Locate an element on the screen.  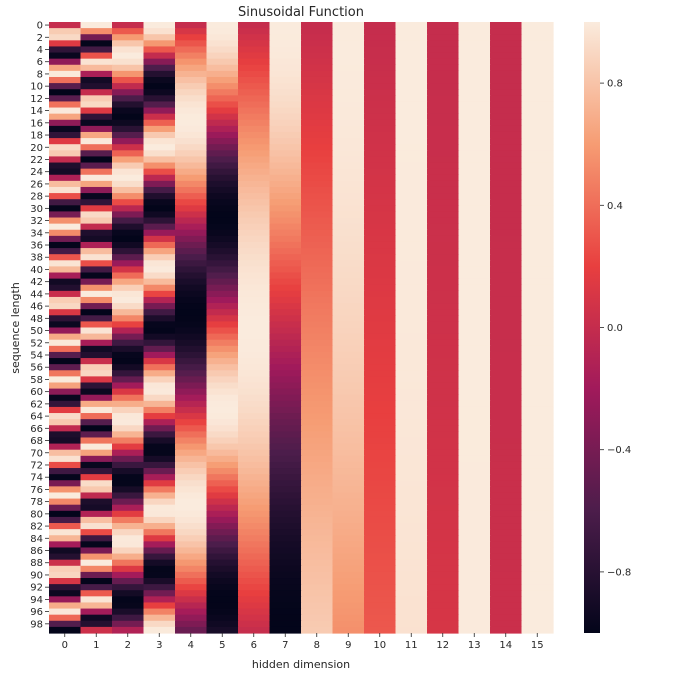
y-tick-label: 14 is located at coordinates (36, 111).